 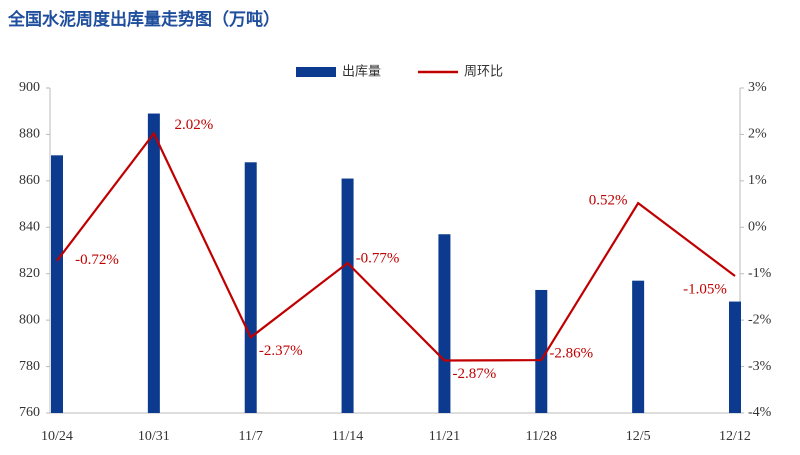 I want to click on y2-tick-label: 2%, so click(x=757, y=134).